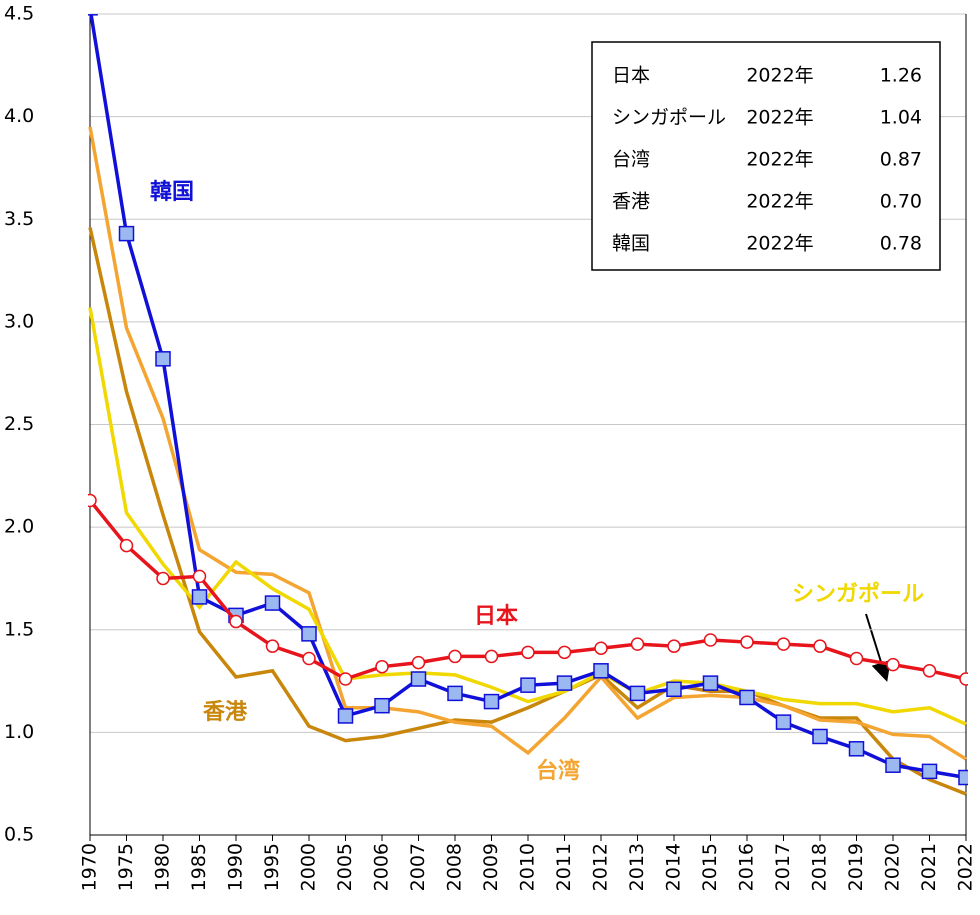  What do you see at coordinates (783, 867) in the screenshot?
I see `x-tick-label: 2017` at bounding box center [783, 867].